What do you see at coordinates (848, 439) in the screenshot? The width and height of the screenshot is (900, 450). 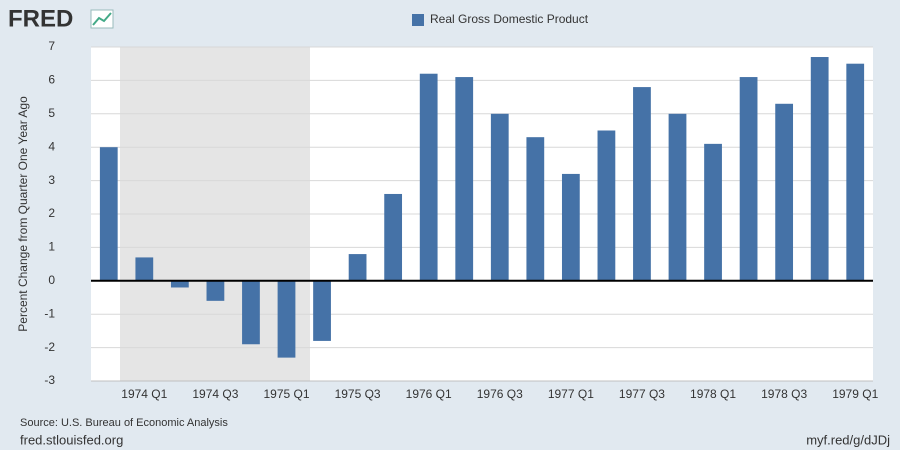 I see `short-url: myf.red/g/dJDj` at bounding box center [848, 439].